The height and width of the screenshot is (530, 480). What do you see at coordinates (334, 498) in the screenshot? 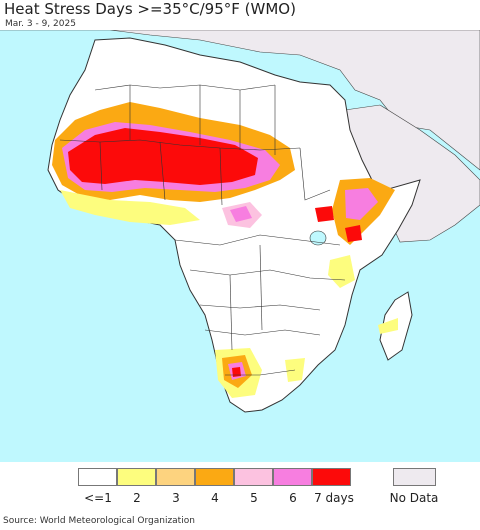
I see `legend-label-7: 7 days` at bounding box center [334, 498].